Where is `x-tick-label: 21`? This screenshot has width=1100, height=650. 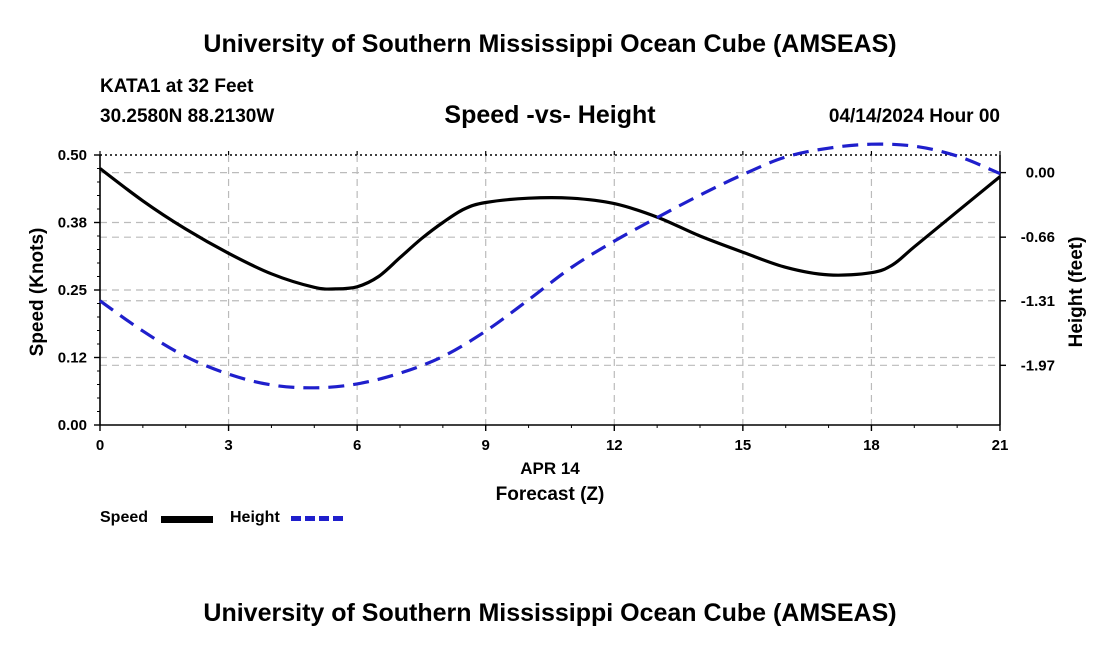 x-tick-label: 21 is located at coordinates (1000, 445).